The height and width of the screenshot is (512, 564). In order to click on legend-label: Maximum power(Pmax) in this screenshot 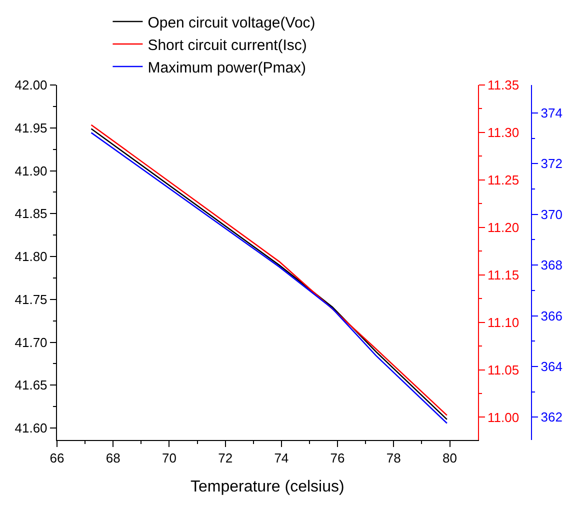, I will do `click(227, 67)`.